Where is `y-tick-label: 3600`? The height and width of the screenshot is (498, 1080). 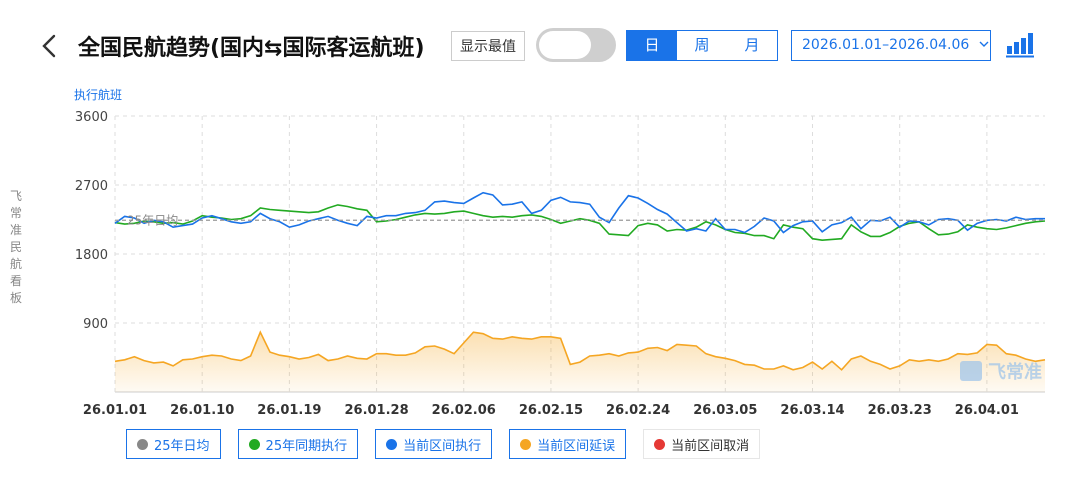 y-tick-label: 3600 is located at coordinates (91, 117).